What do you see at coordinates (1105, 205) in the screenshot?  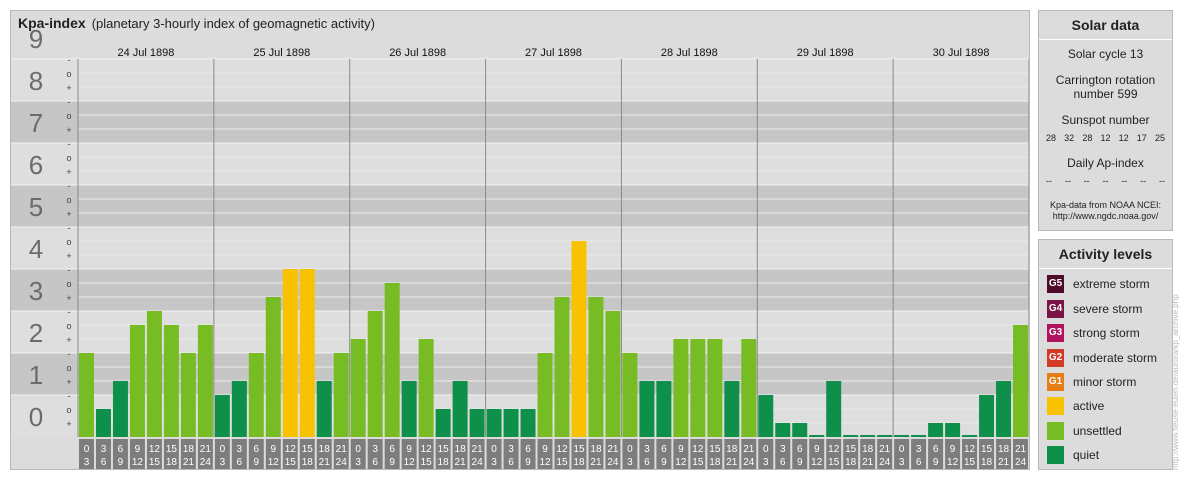 I see `source-line1: Kpa-data from NOAA NCEI:` at bounding box center [1105, 205].